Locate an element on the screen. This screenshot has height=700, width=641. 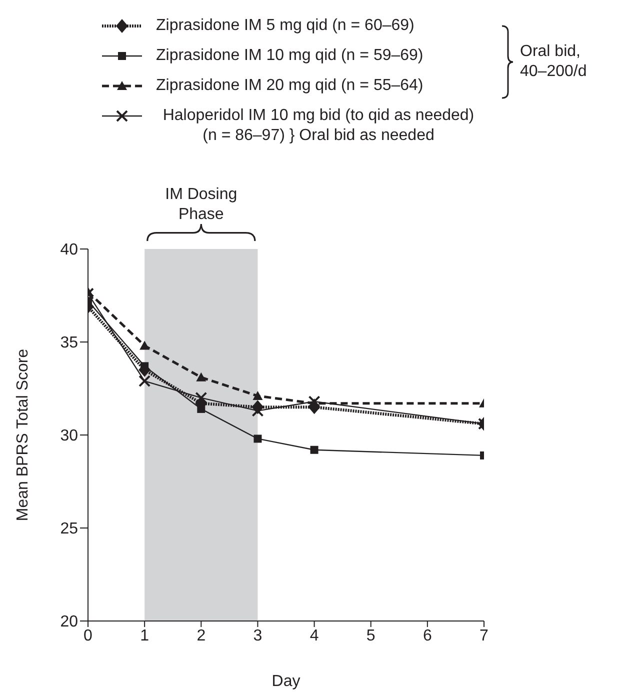
y-tick-label: 25 is located at coordinates (69, 529).